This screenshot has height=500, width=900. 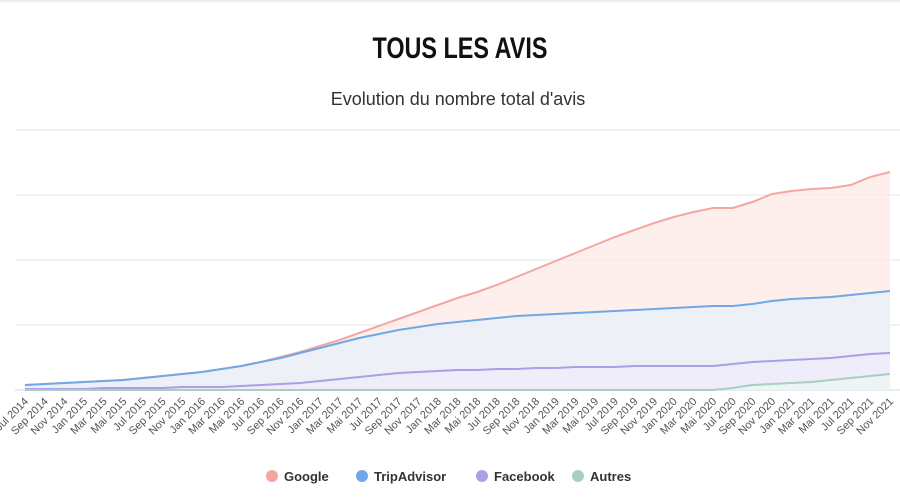 What do you see at coordinates (410, 476) in the screenshot?
I see `legend-label: TripAdvisor` at bounding box center [410, 476].